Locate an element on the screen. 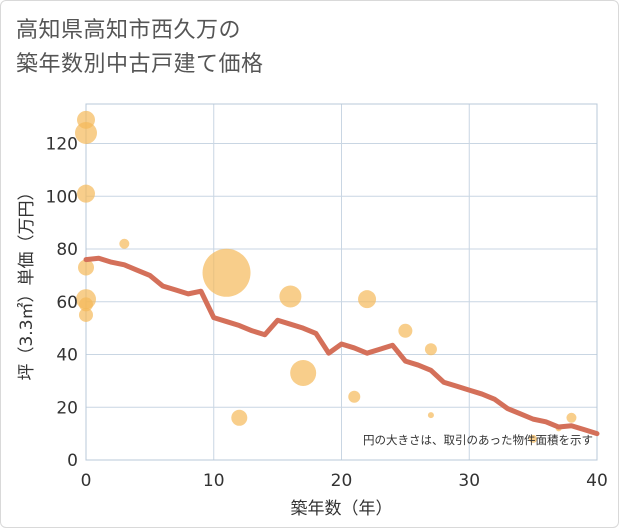 The width and height of the screenshot is (621, 530). y-tick-label: 60 is located at coordinates (67, 303).